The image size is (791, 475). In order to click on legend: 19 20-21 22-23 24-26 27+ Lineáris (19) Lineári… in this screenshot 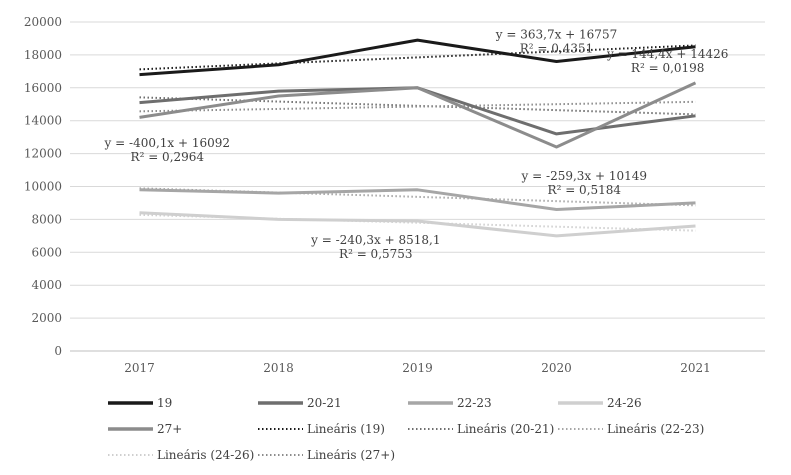, I will do `click(406, 429)`.